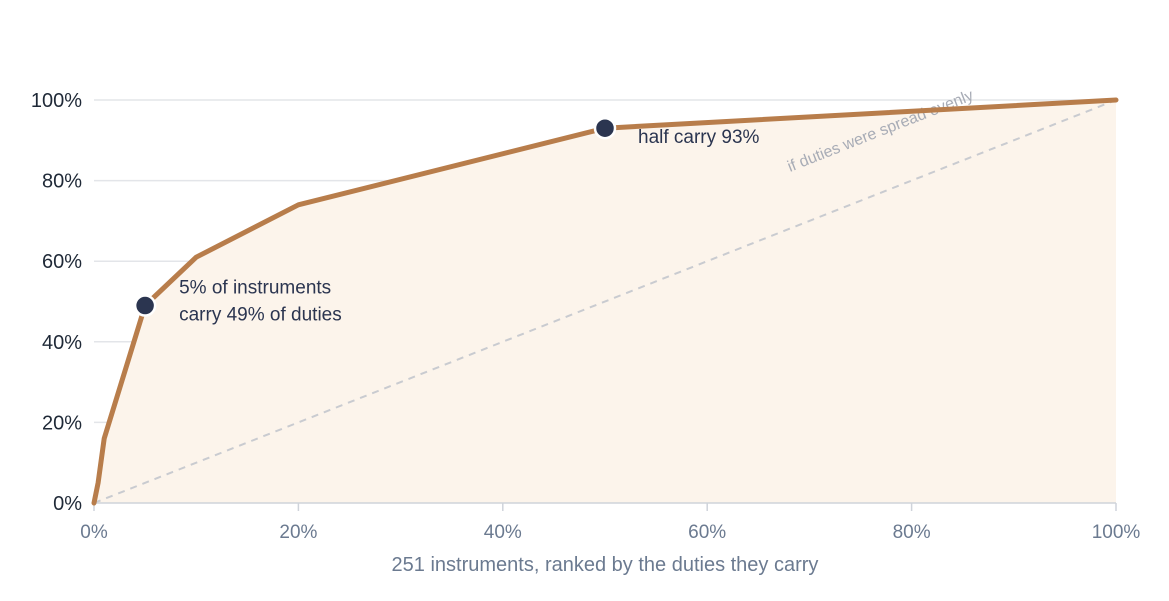 The height and width of the screenshot is (601, 1169). I want to click on y-tick-label: 0%, so click(67, 504).